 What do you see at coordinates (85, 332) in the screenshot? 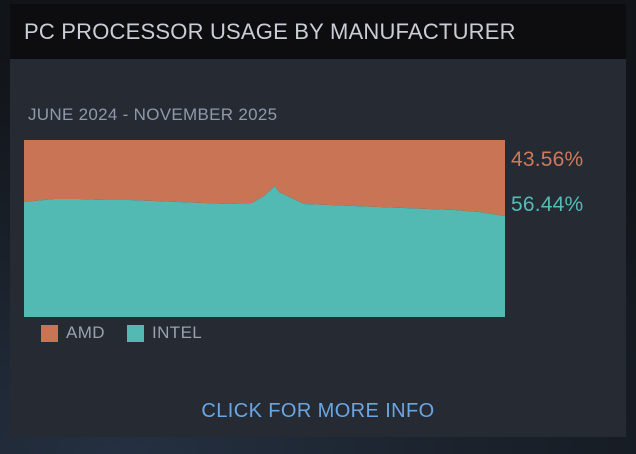
I see `legend-label-amd: AMD` at bounding box center [85, 332].